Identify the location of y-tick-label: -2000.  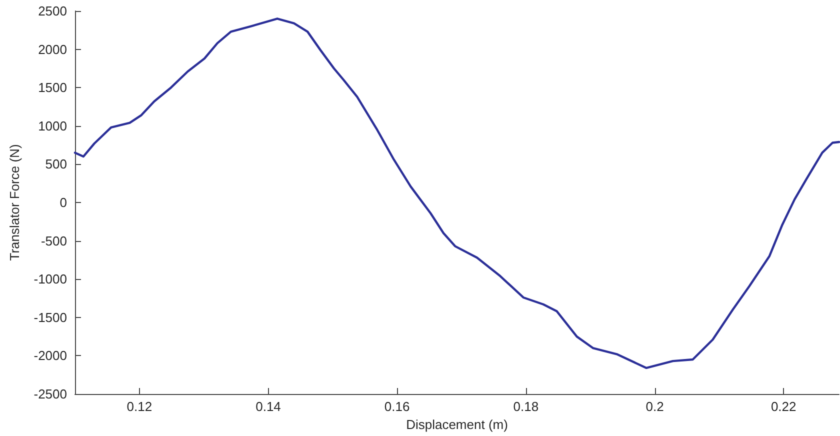
(50, 356).